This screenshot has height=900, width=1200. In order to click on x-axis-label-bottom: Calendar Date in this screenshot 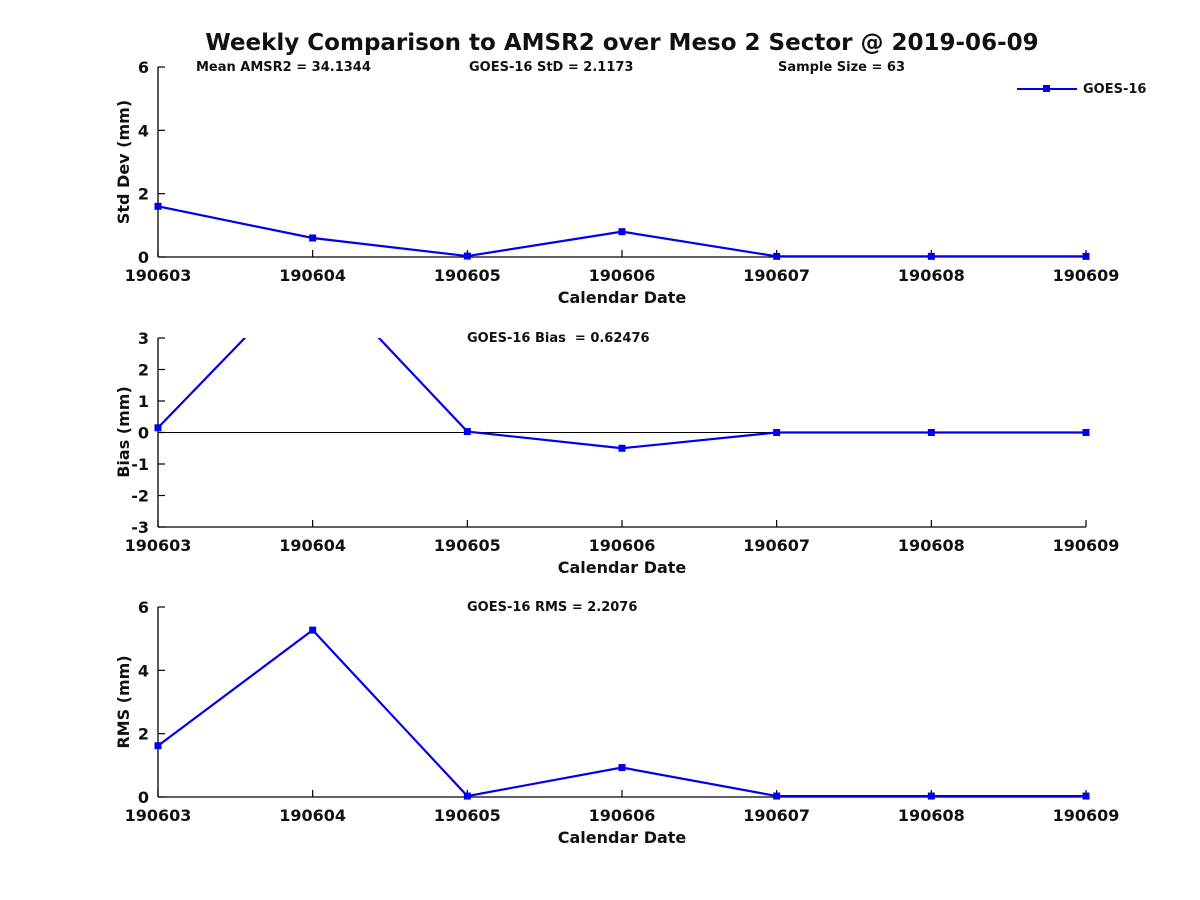, I will do `click(622, 837)`.